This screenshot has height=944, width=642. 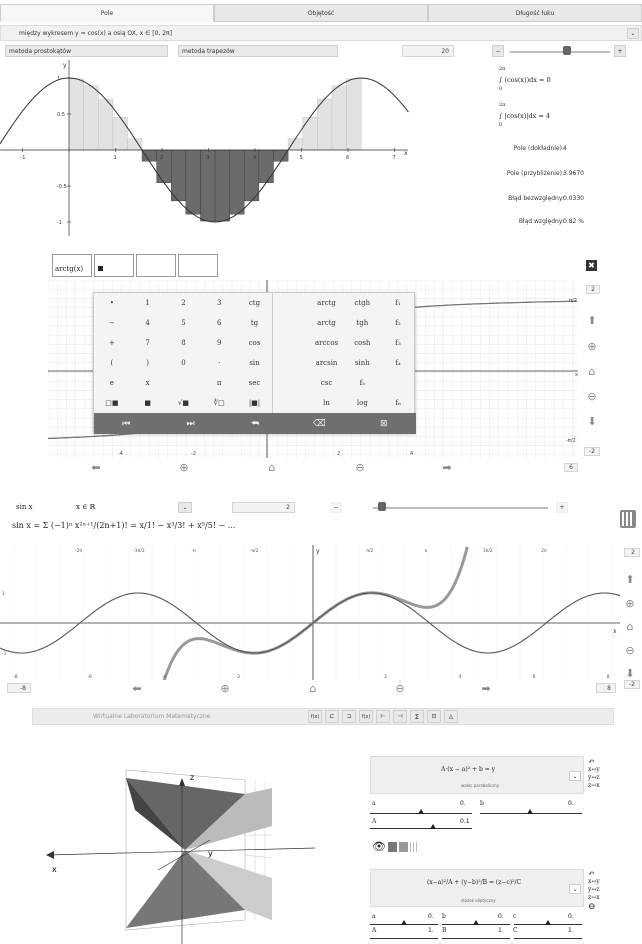 What do you see at coordinates (383, 716) in the screenshot?
I see `graph-tool-icon: ⊢` at bounding box center [383, 716].